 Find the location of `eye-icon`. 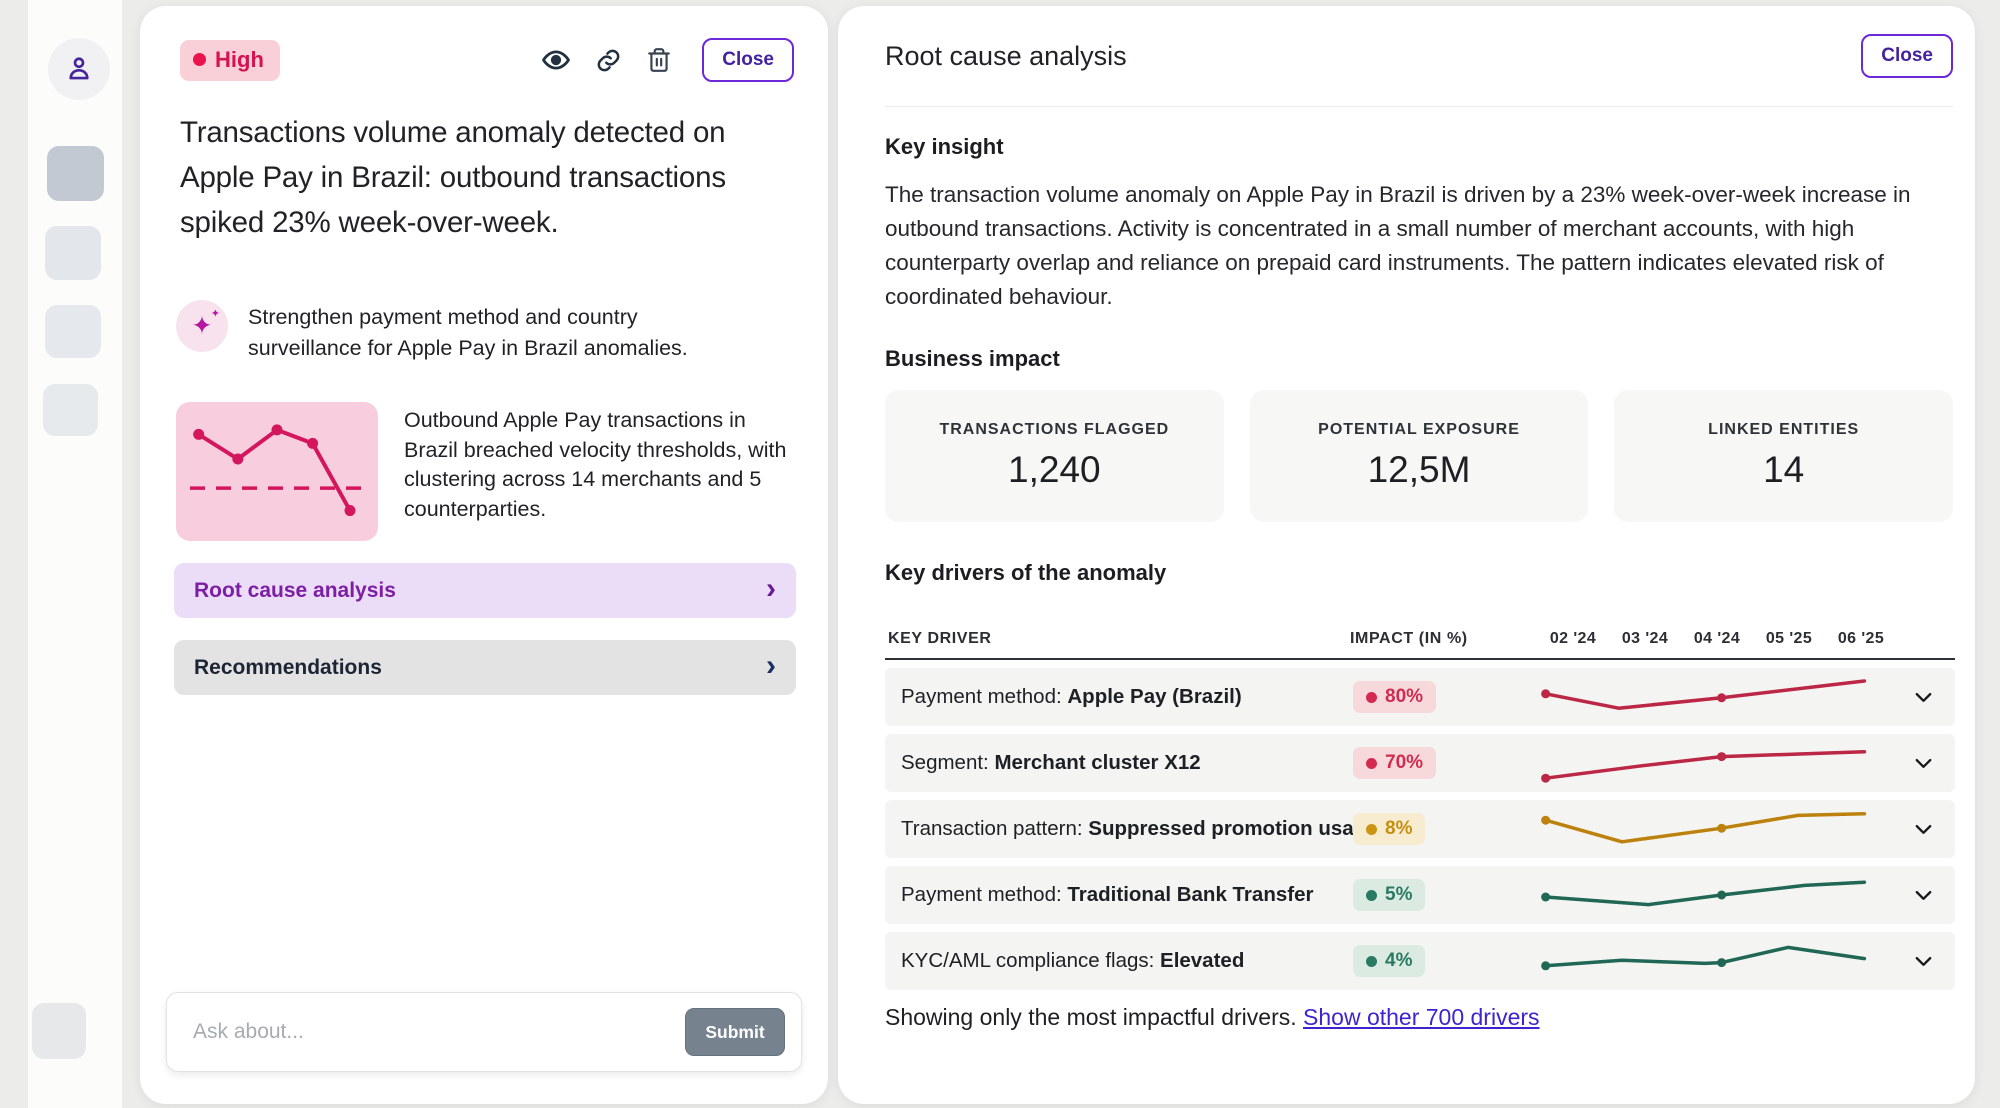

eye-icon is located at coordinates (556, 60).